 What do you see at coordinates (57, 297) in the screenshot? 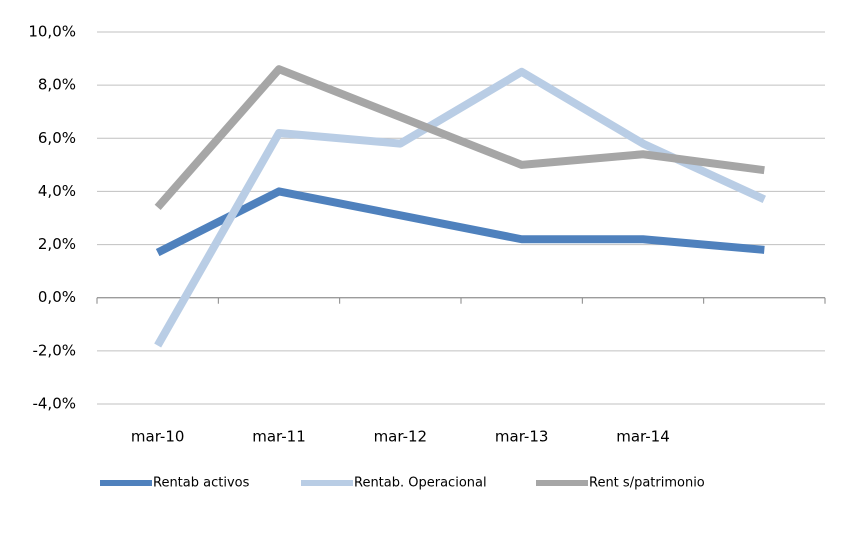
I see `y-tick-label: 0,0%` at bounding box center [57, 297].